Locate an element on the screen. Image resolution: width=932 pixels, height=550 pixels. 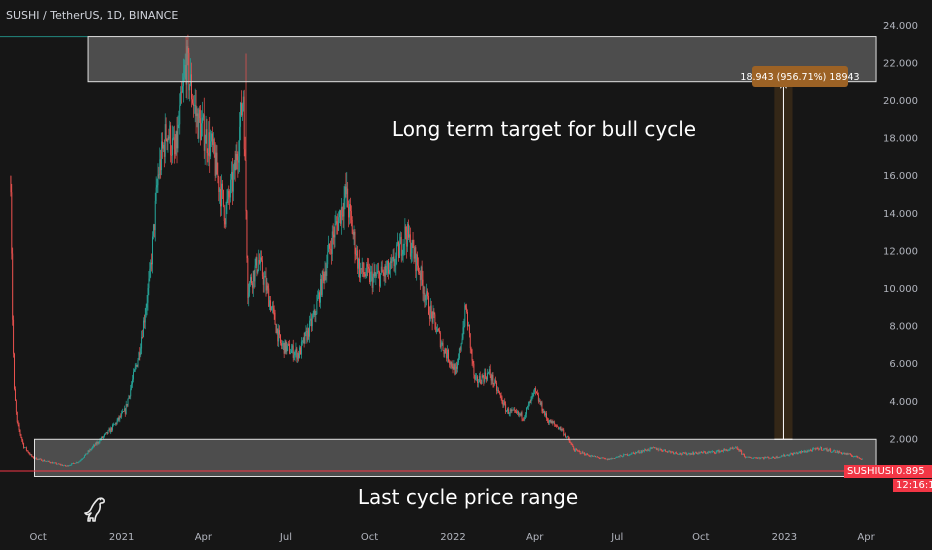
time-axis: Oct 2021 Apr Jul Oct 2022 Apr Jul Oct 2023 Apr is located at coordinates (452, 537).